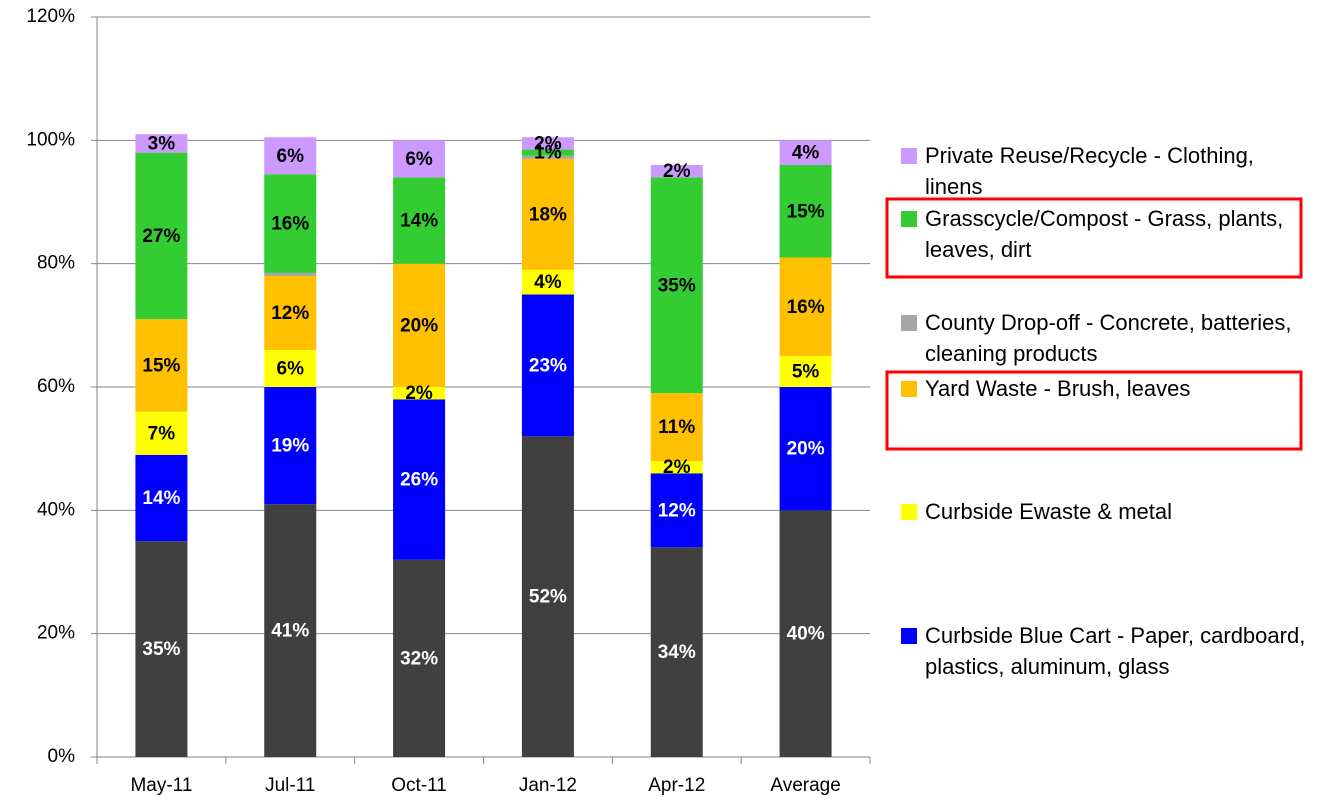 The height and width of the screenshot is (802, 1317). What do you see at coordinates (805, 785) in the screenshot?
I see `x-tick-label: Average` at bounding box center [805, 785].